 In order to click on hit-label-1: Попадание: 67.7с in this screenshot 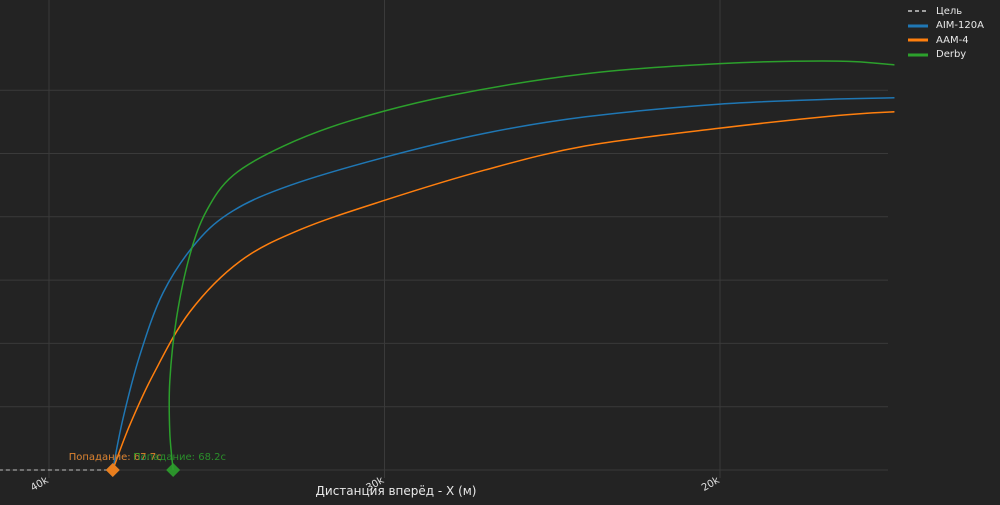, I will do `click(115, 457)`.